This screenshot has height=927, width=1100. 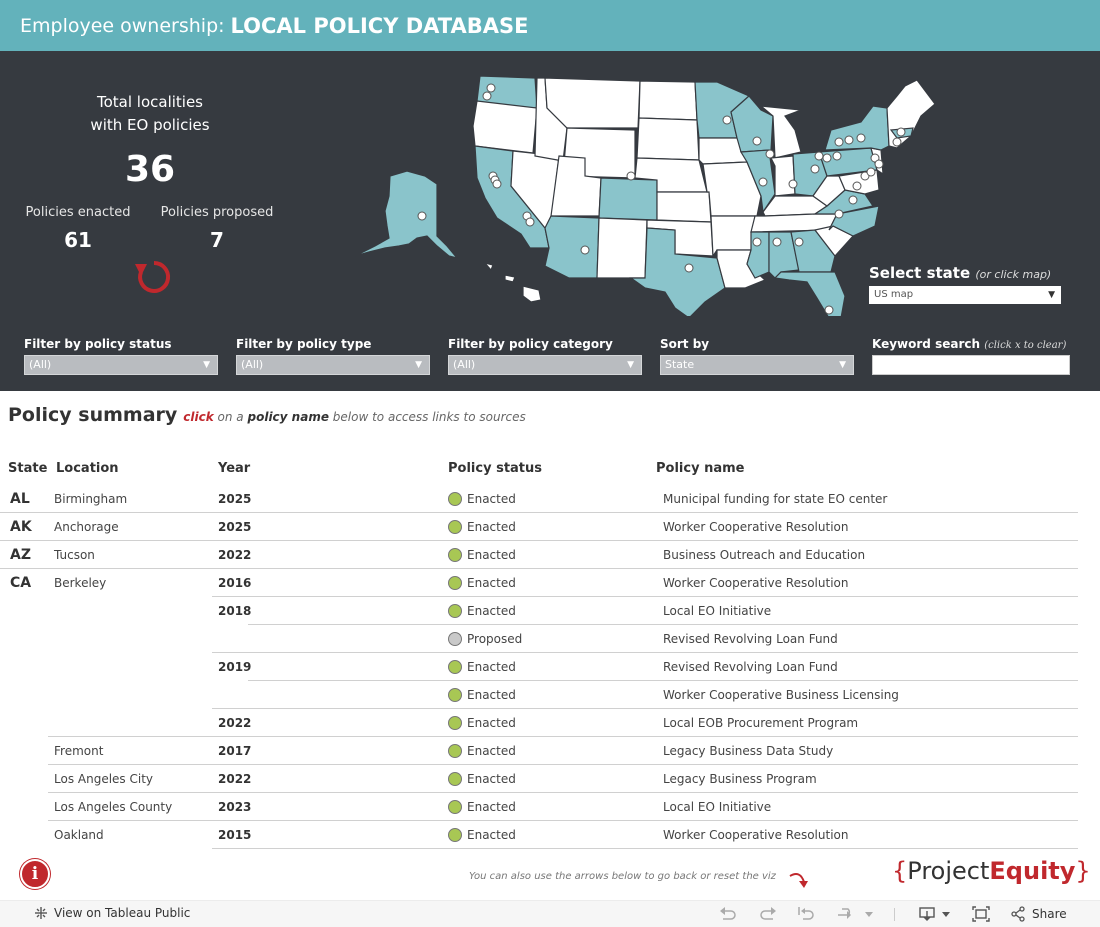 What do you see at coordinates (971, 365) in the screenshot?
I see `keyword-search-input` at bounding box center [971, 365].